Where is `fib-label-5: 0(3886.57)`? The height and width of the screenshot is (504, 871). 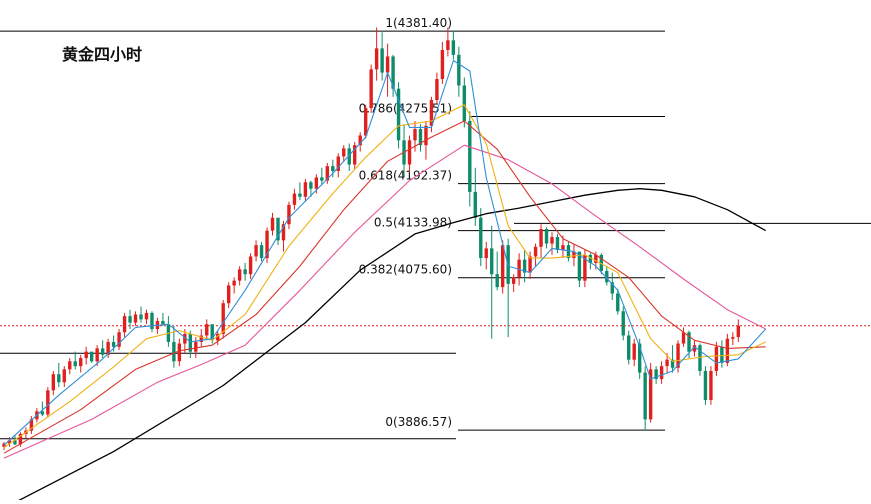
fib-label-5: 0(3886.57) is located at coordinates (418, 422).